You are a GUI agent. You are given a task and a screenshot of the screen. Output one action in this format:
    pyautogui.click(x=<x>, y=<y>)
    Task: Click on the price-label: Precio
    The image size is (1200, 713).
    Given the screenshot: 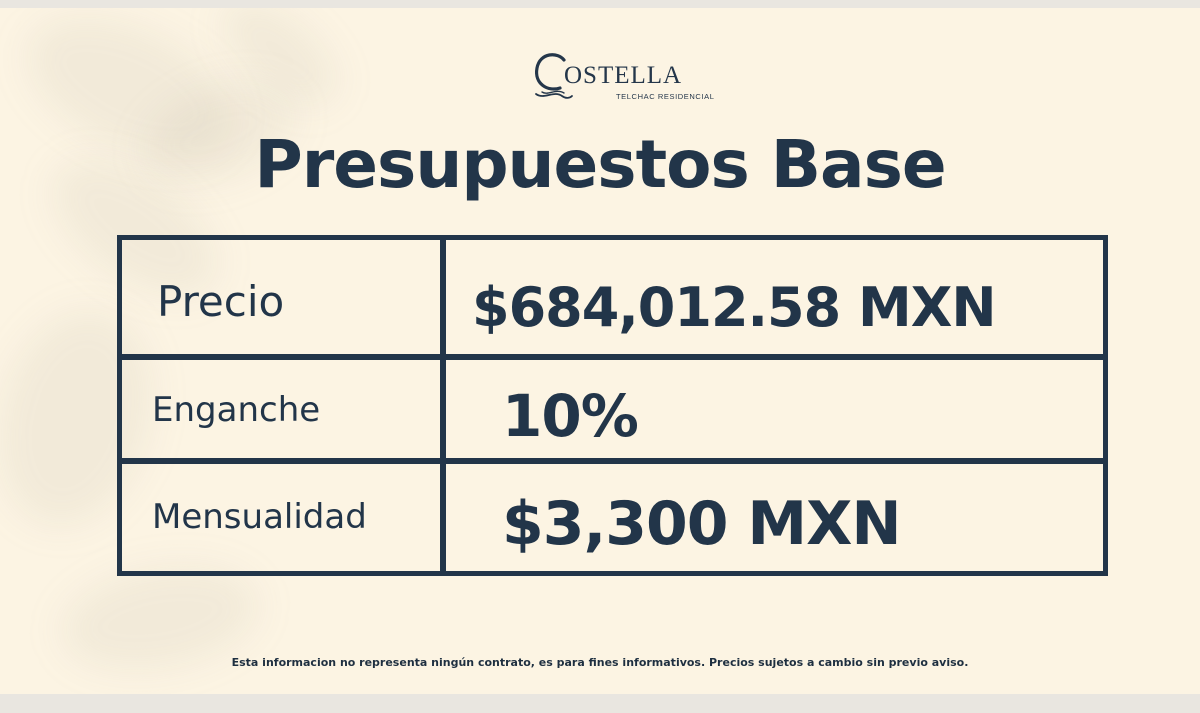 What is the action you would take?
    pyautogui.click(x=221, y=301)
    